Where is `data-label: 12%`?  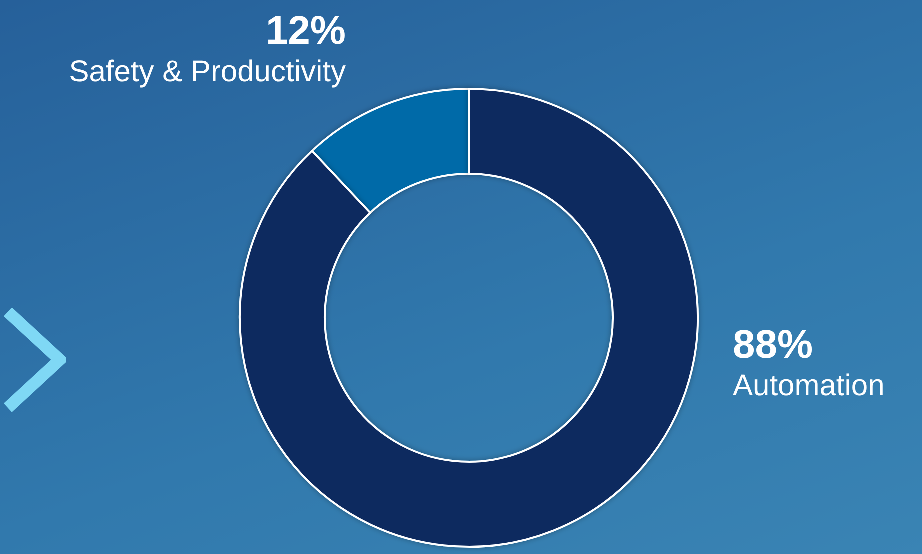 data-label: 12% is located at coordinates (306, 31).